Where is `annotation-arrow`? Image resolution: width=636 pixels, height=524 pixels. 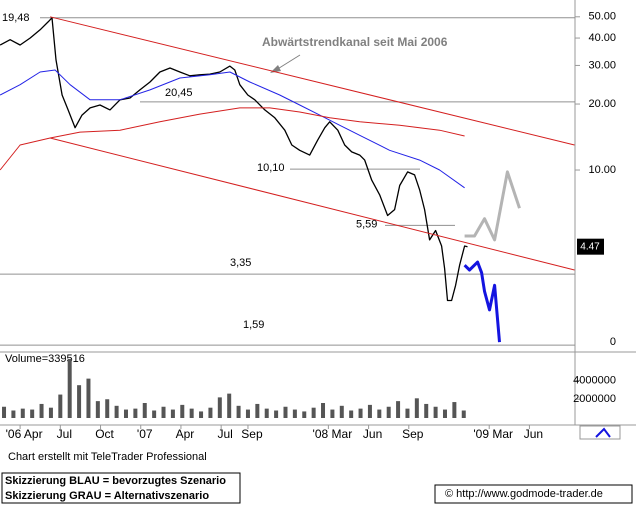 annotation-arrow is located at coordinates (288, 62).